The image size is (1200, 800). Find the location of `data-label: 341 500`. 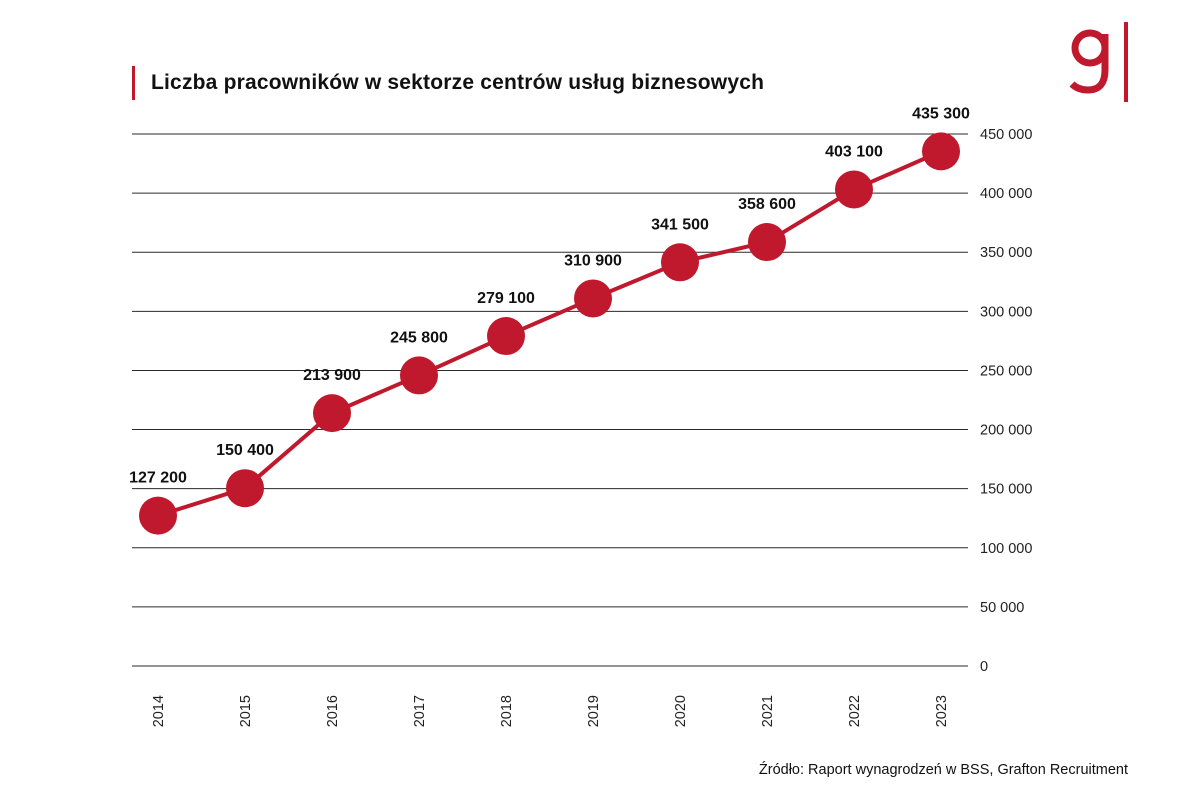

data-label: 341 500 is located at coordinates (680, 224).